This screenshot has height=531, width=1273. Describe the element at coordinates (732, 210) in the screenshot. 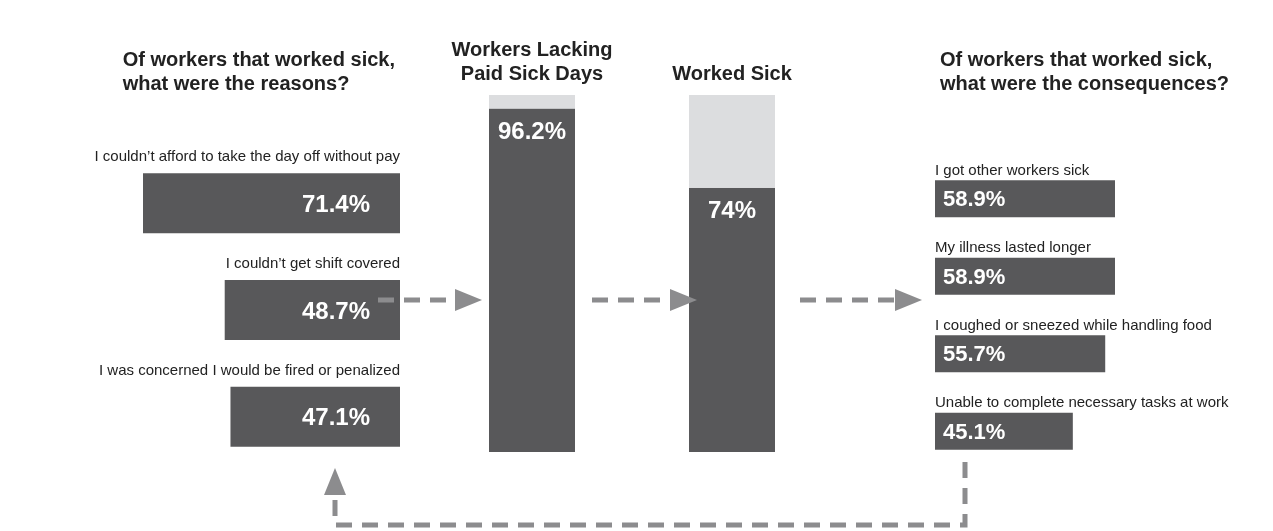

I see `data-label: 74%` at that location.